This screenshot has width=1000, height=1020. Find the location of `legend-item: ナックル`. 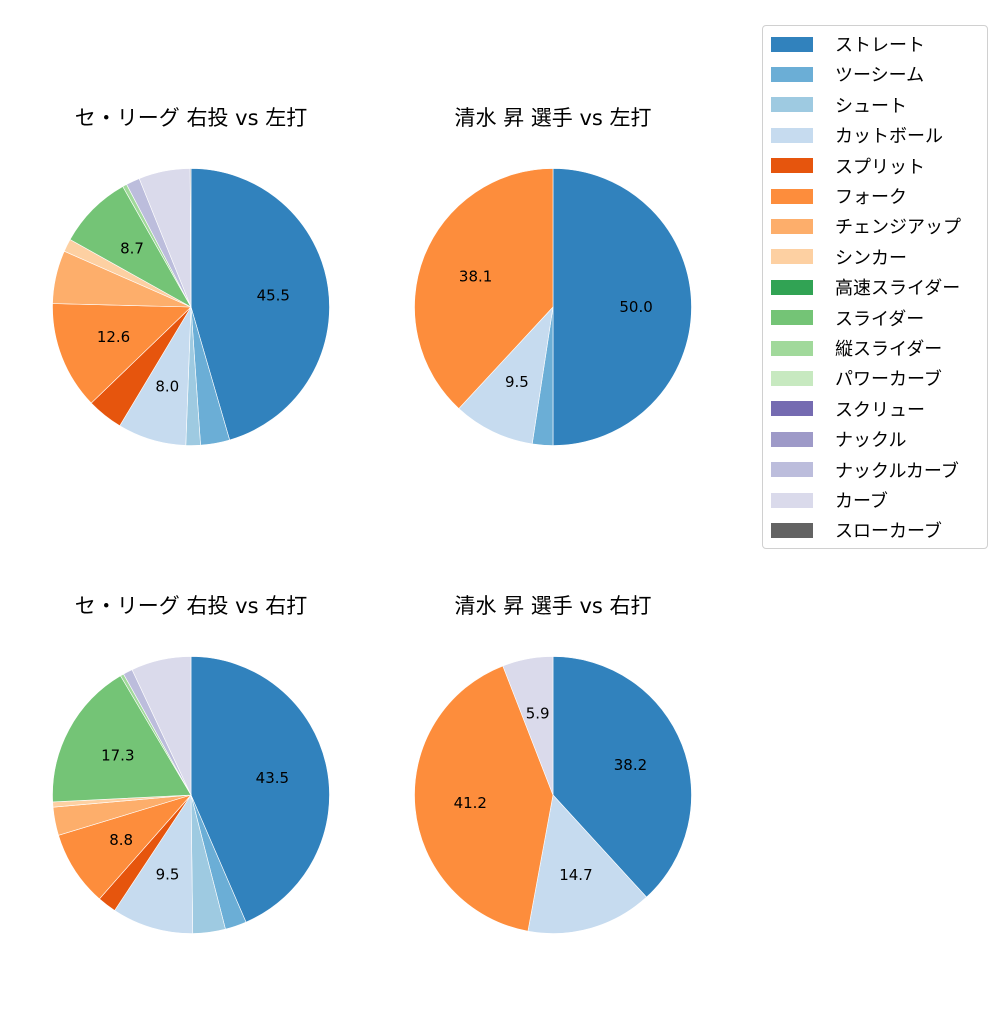

legend-item: ナックル is located at coordinates (838, 439).